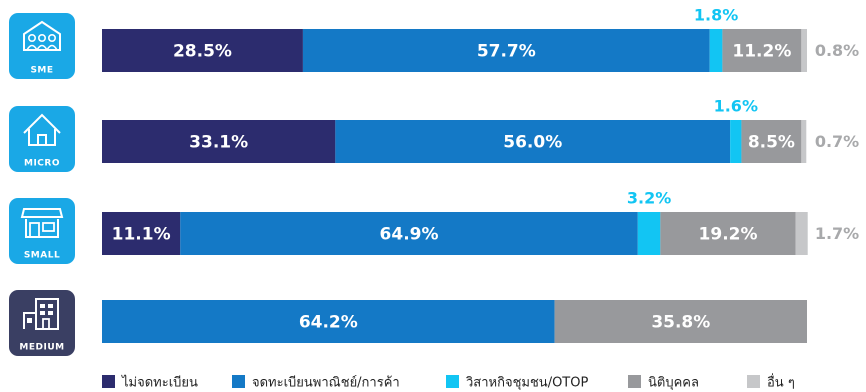  What do you see at coordinates (42, 184) in the screenshot?
I see `category-badges: SME MICRO SMALL MEDIUM` at bounding box center [42, 184].